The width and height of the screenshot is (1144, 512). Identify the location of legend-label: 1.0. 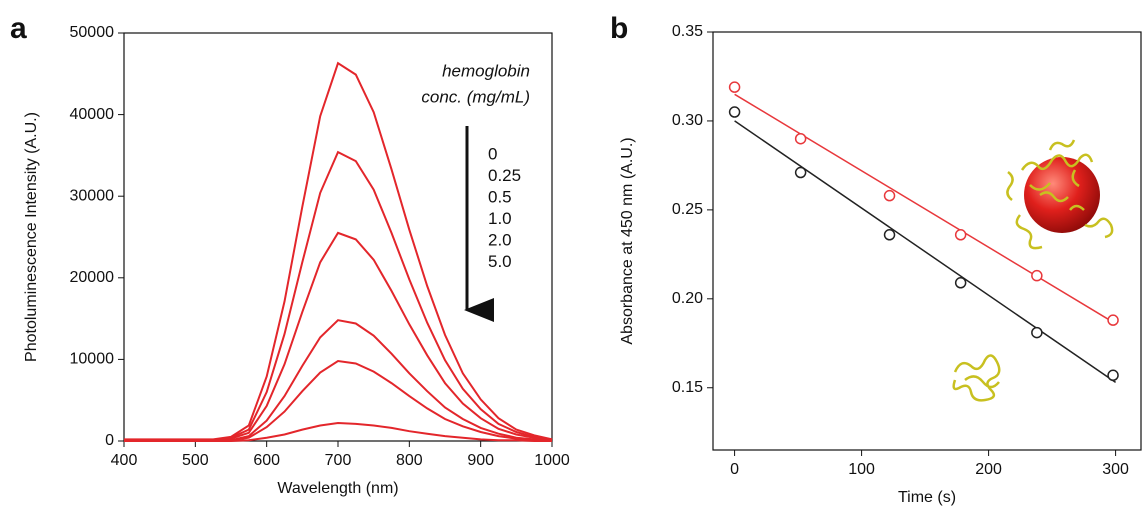
(500, 218).